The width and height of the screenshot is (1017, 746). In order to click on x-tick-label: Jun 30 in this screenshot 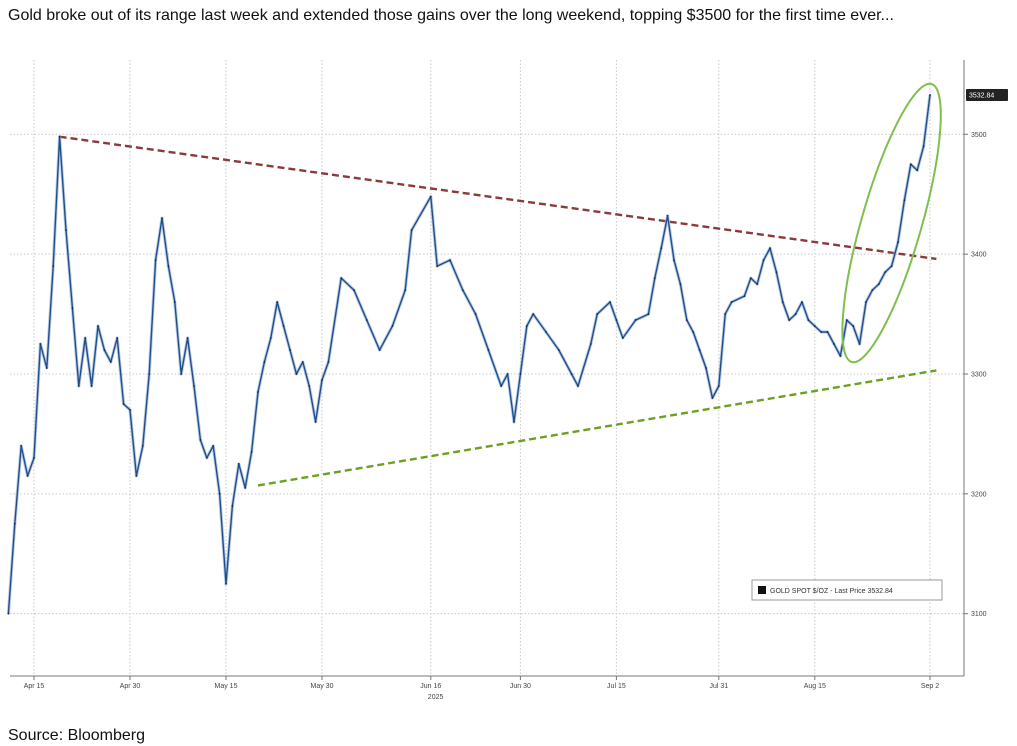, I will do `click(520, 686)`.